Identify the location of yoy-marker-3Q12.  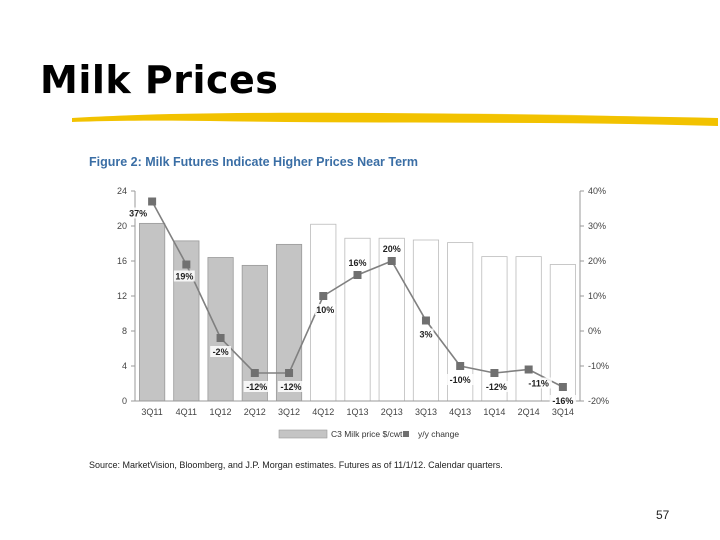
(289, 373).